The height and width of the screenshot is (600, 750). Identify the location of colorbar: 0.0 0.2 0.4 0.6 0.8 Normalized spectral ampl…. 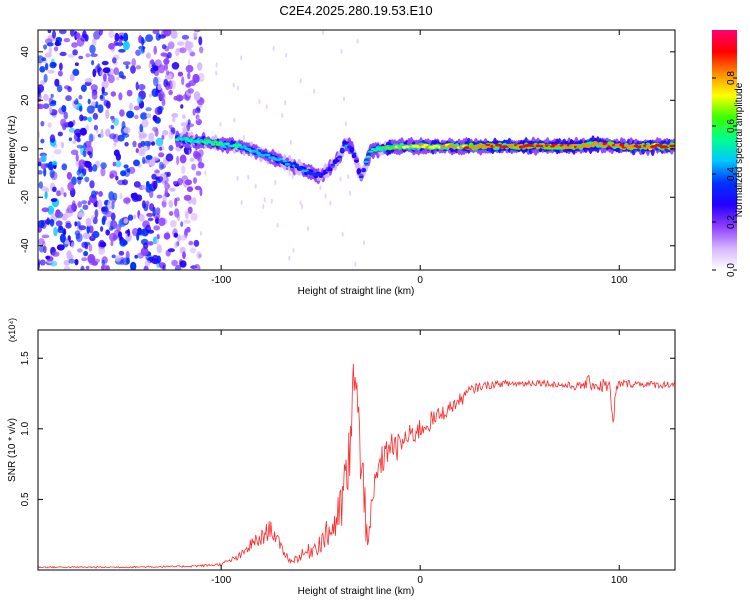
(728, 153).